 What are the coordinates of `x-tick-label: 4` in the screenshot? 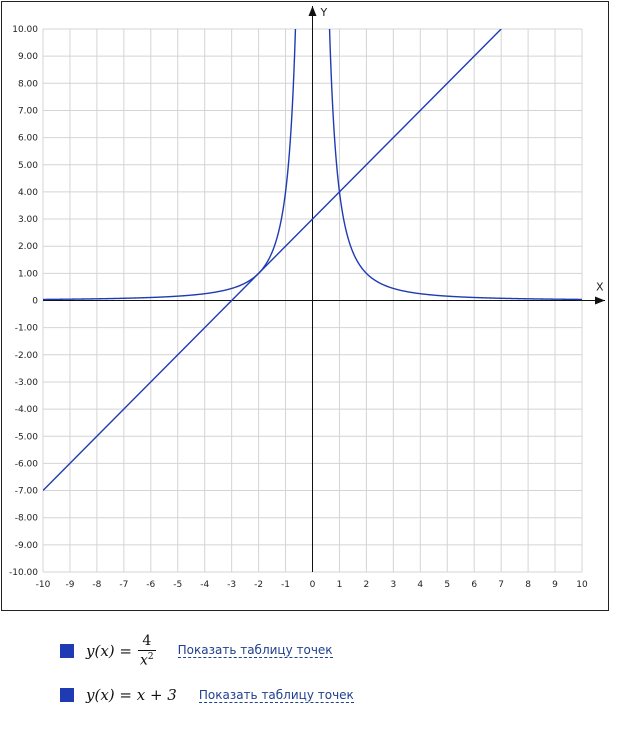 It's located at (420, 585).